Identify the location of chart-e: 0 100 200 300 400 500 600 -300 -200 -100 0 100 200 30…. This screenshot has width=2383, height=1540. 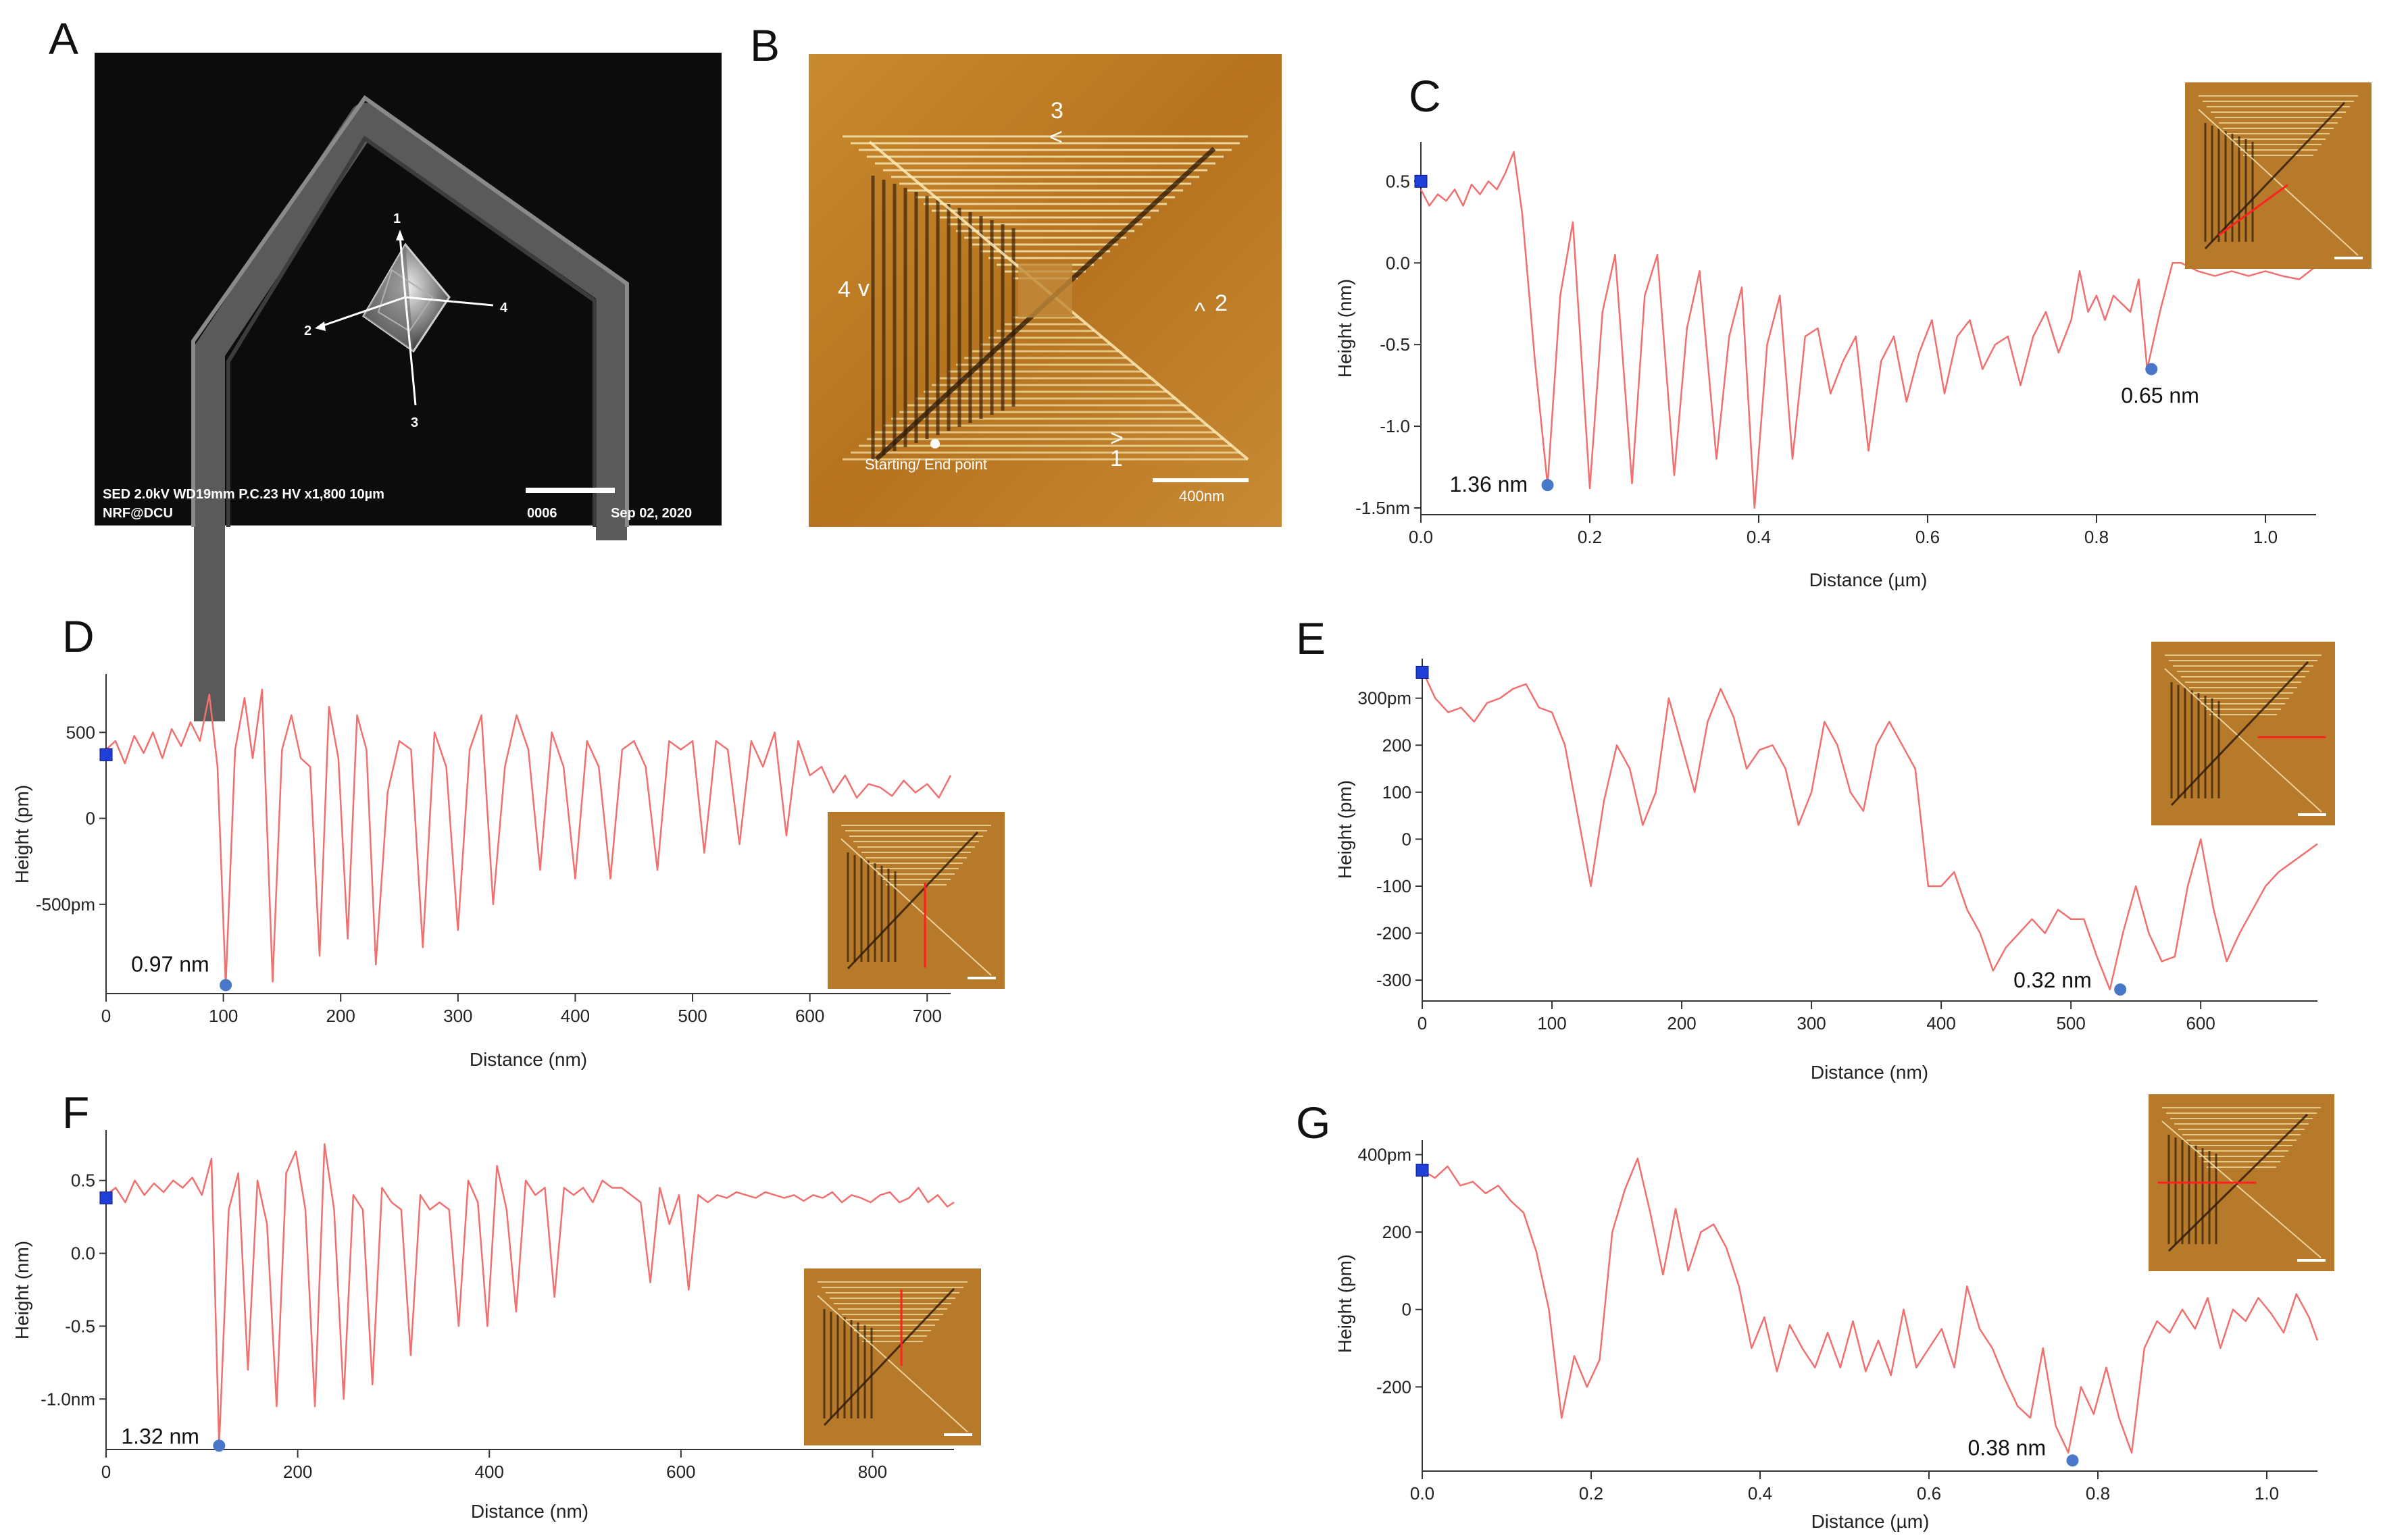
(1834, 862).